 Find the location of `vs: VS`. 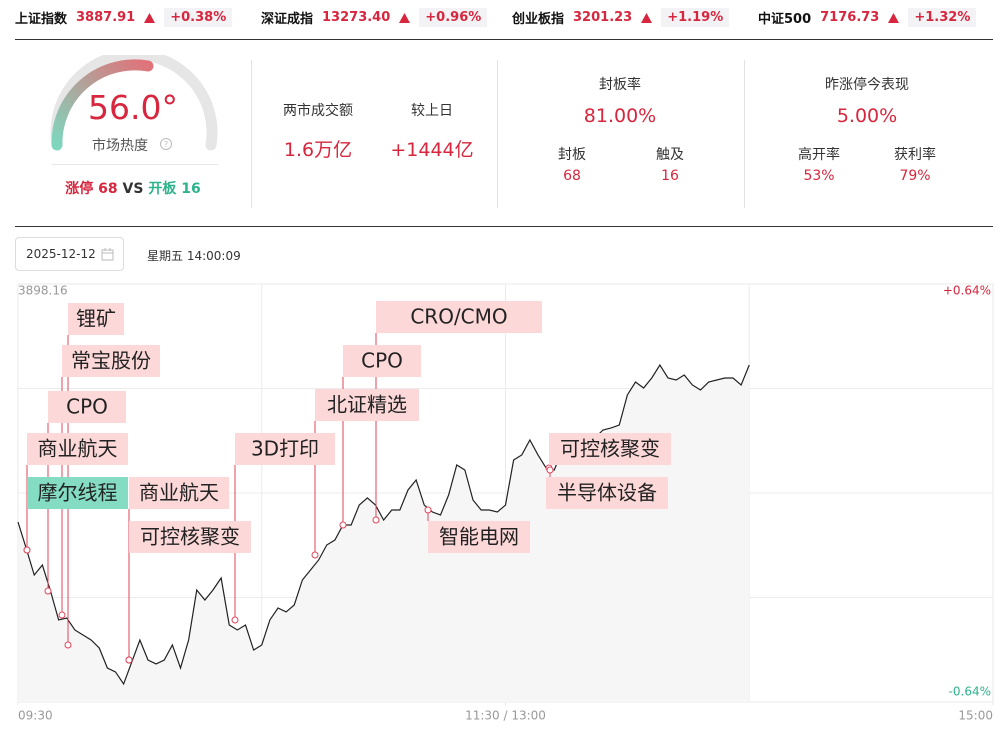

vs: VS is located at coordinates (133, 189).